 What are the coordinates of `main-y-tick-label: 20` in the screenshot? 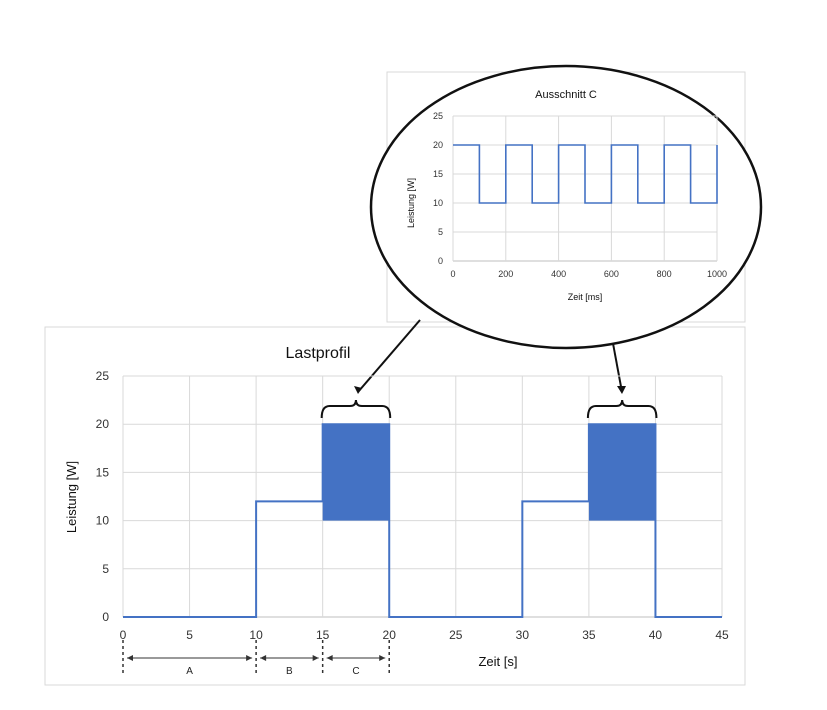 It's located at (103, 424).